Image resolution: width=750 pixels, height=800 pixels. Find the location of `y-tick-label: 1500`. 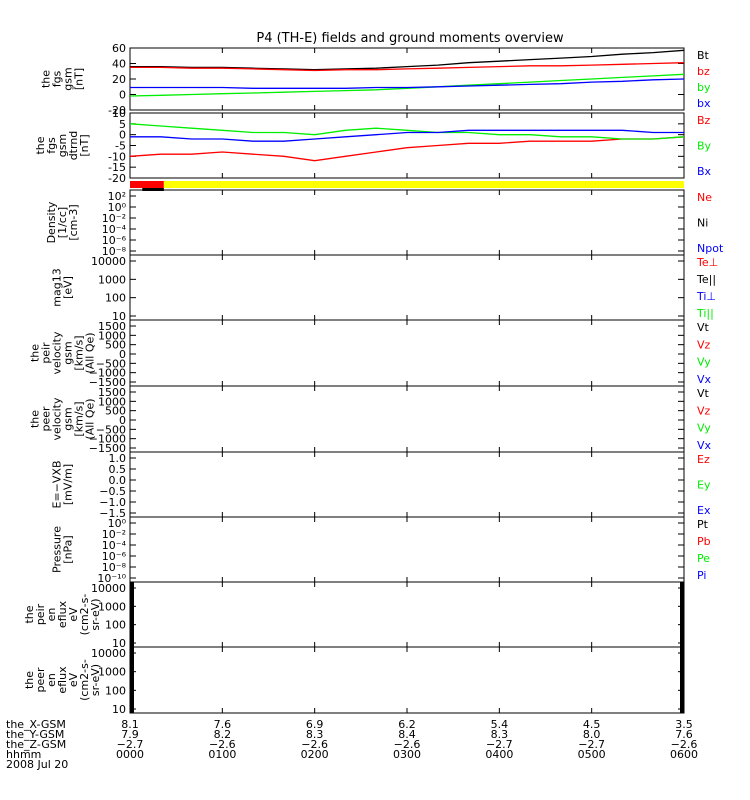

y-tick-label: 1500 is located at coordinates (112, 392).